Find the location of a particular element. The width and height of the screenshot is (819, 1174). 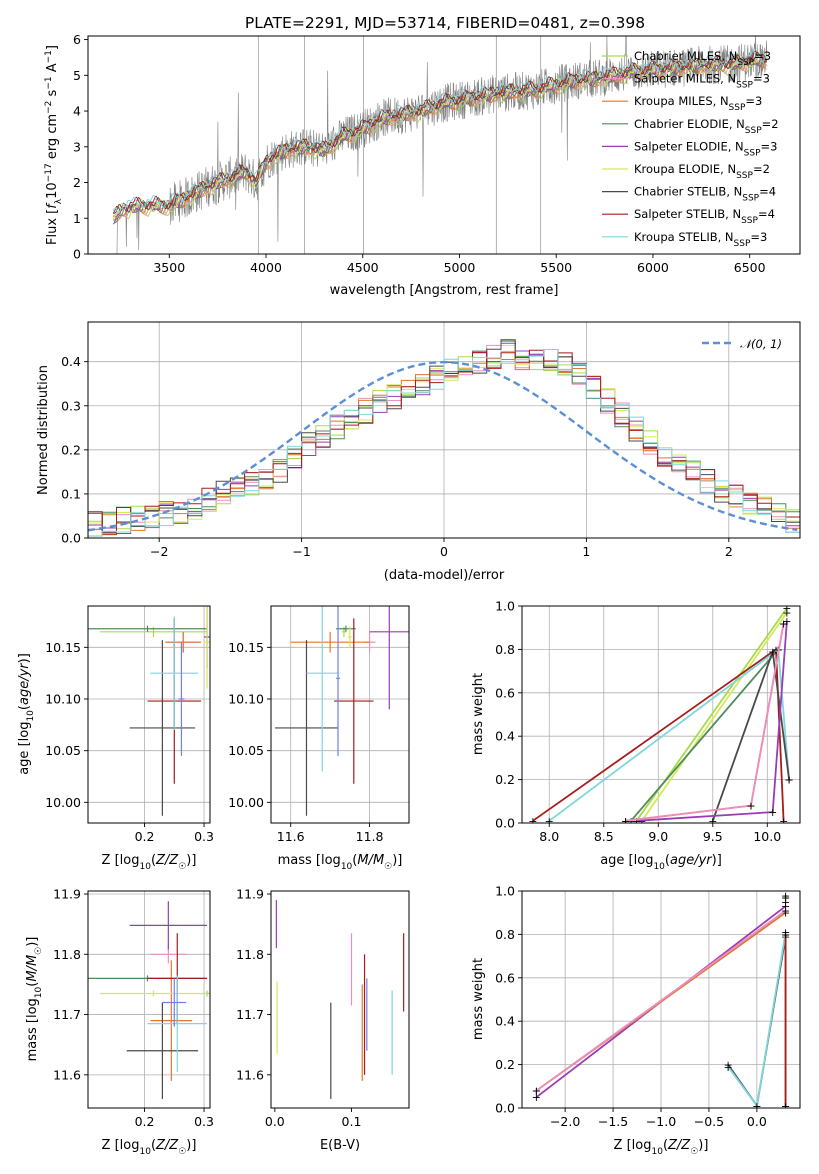

x-tick-label: −1 is located at coordinates (301, 551).